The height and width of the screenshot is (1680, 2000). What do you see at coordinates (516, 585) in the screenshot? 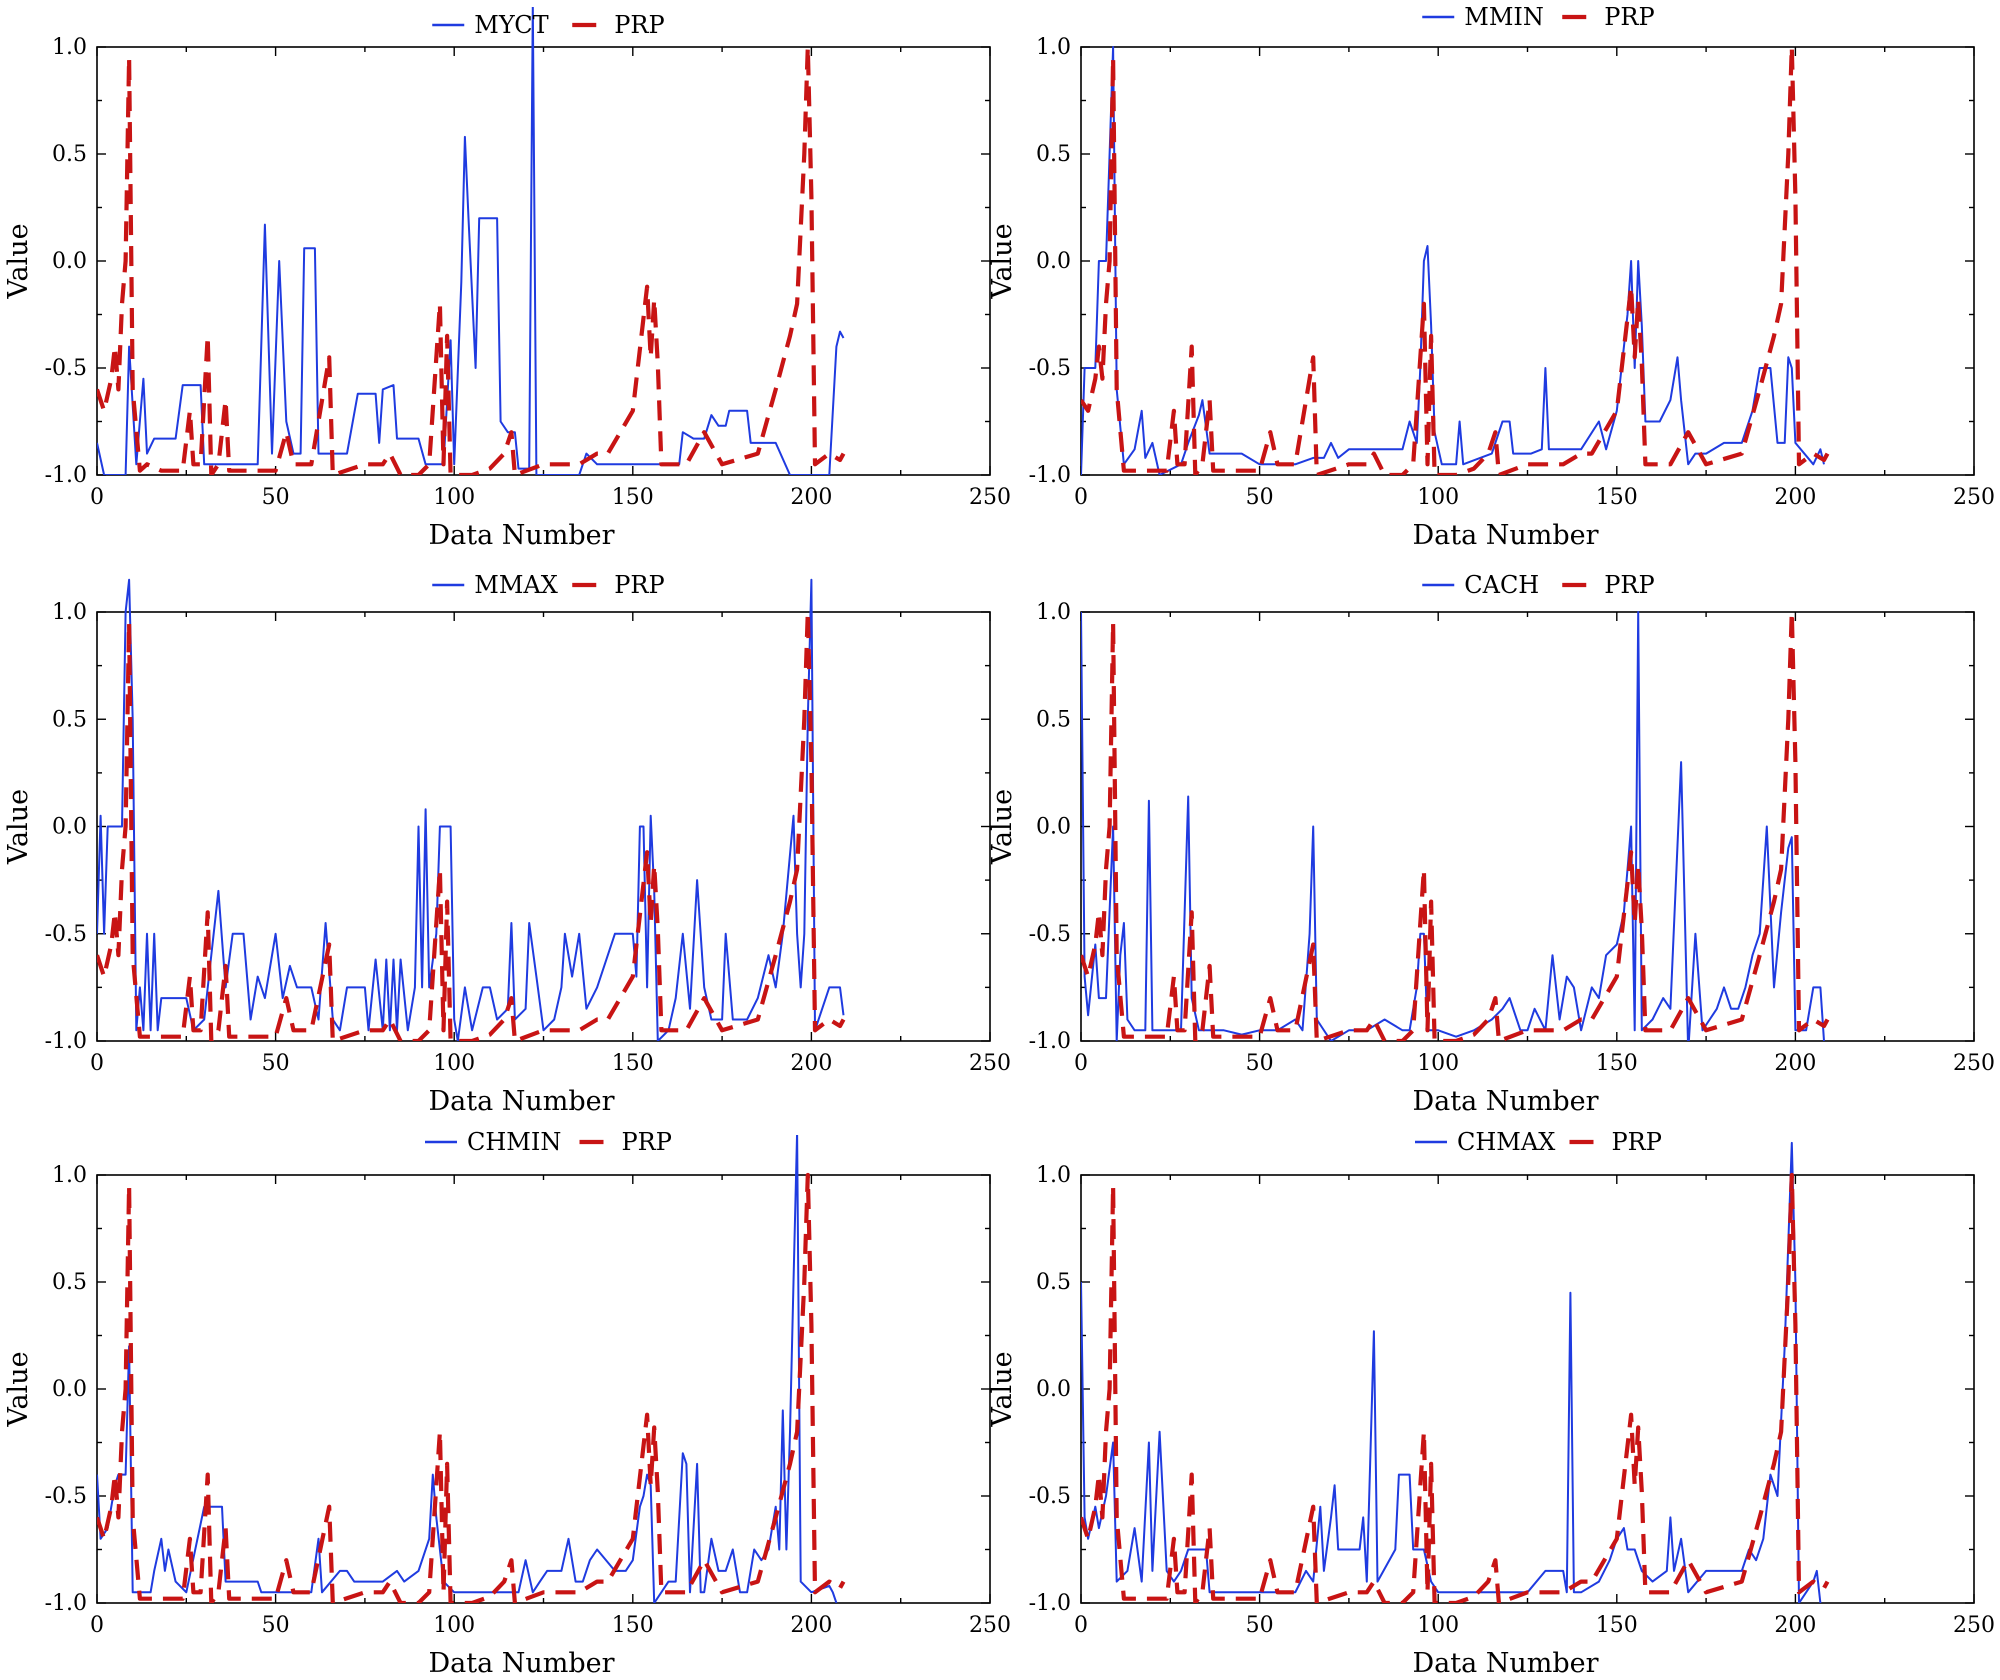
I see `legend-label-mmax: MMAX` at bounding box center [516, 585].